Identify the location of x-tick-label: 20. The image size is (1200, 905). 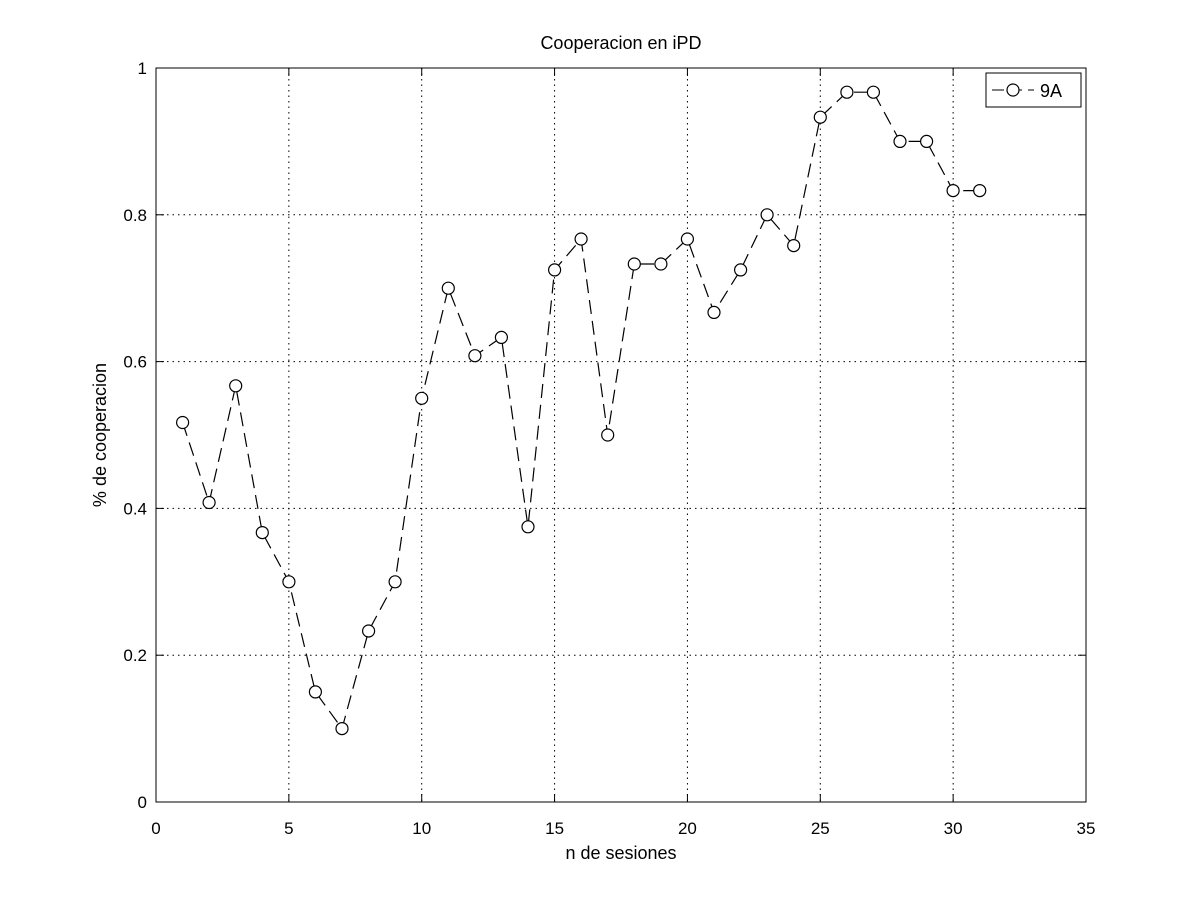
(687, 828).